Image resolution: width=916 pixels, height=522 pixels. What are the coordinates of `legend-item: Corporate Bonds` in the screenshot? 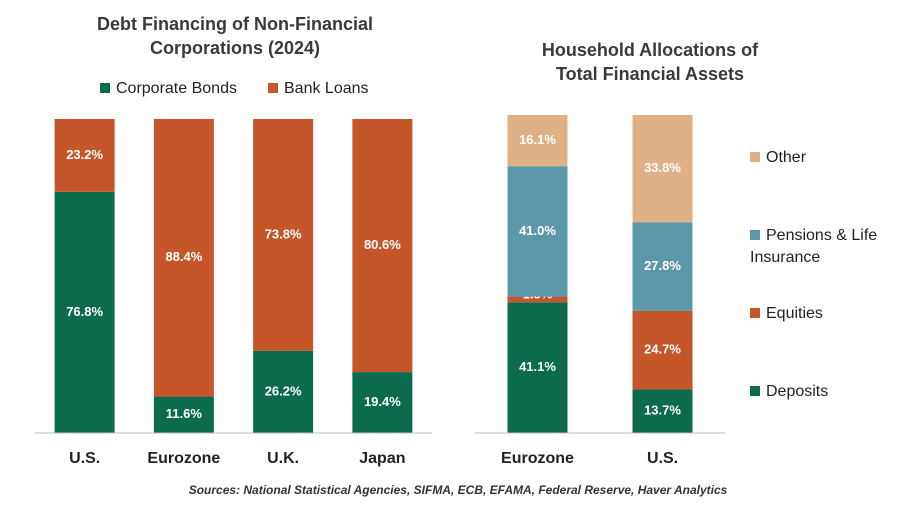 It's located at (168, 89).